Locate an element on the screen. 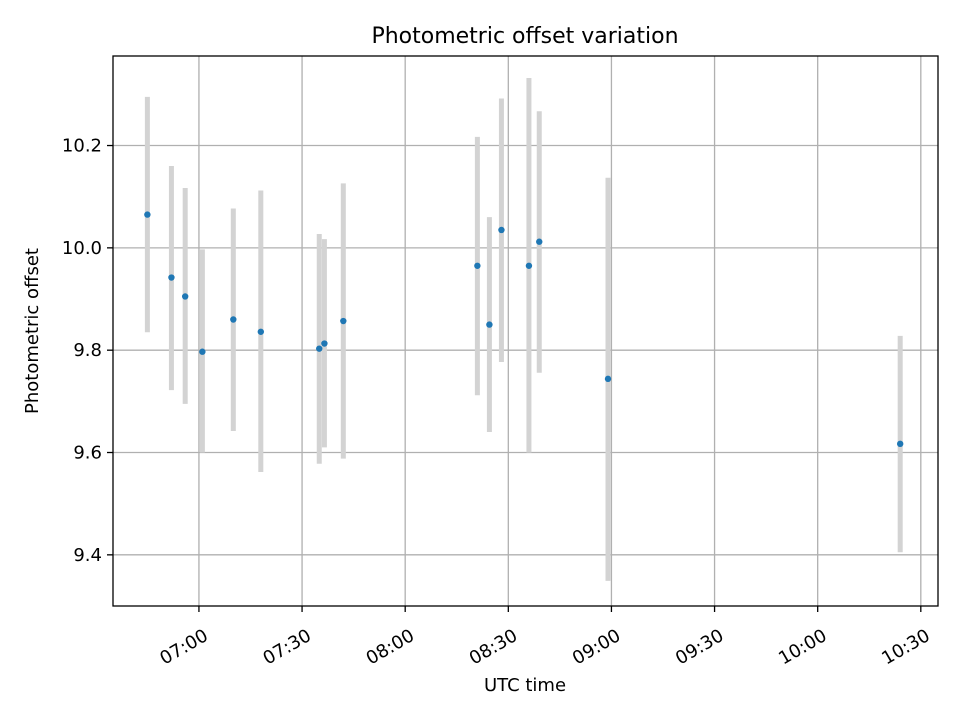 The image size is (960, 720). y-tick-label: 10.0 is located at coordinates (82, 248).